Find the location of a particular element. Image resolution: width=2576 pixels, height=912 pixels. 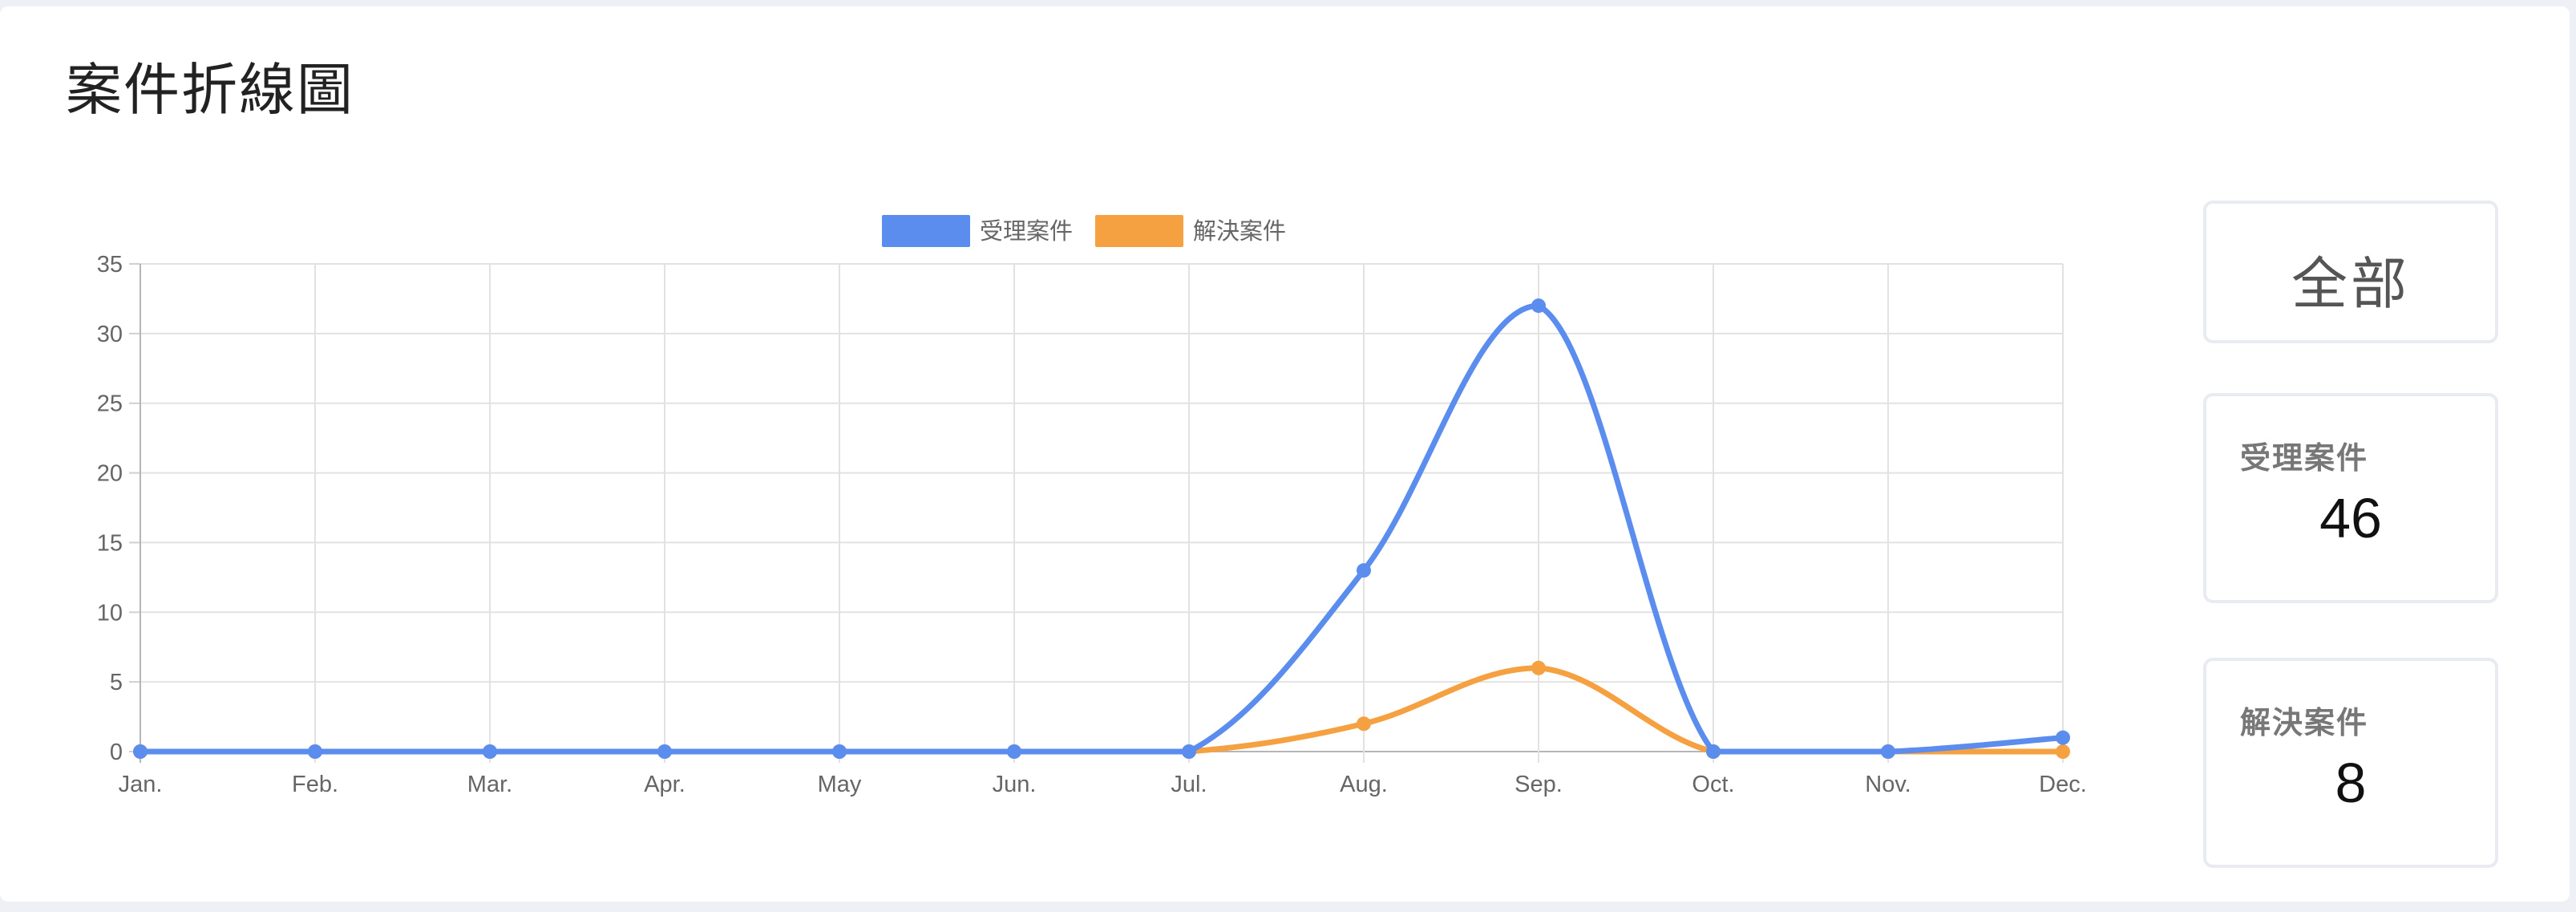

y-tick-label: 35 is located at coordinates (110, 265).